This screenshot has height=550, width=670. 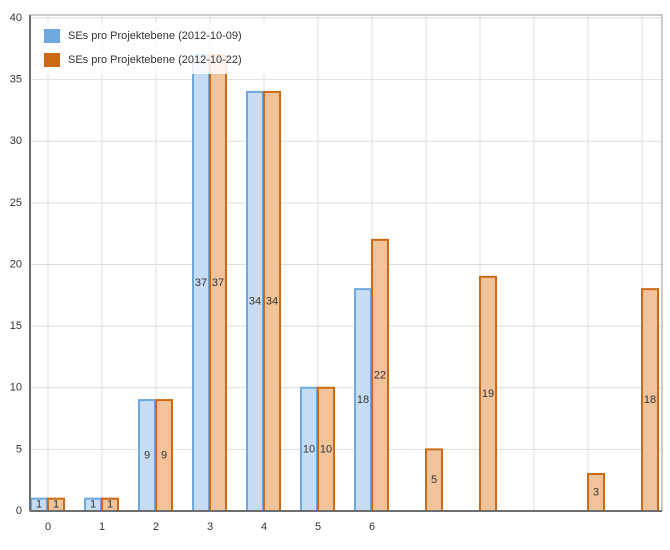 What do you see at coordinates (156, 527) in the screenshot?
I see `x-tick-label: 2` at bounding box center [156, 527].